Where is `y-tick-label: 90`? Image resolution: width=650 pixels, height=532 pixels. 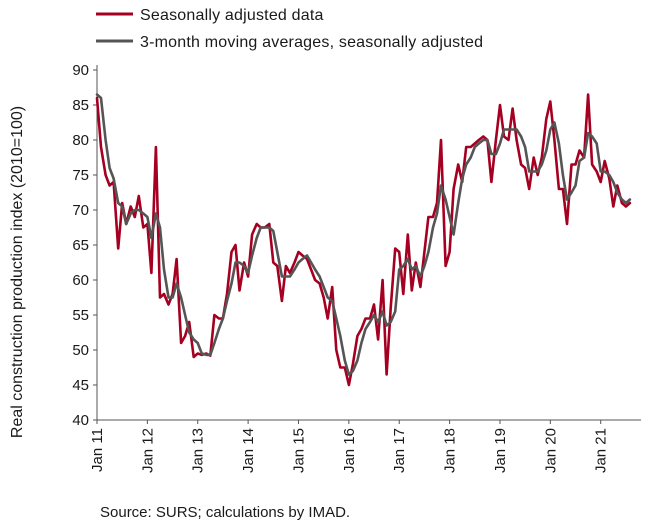
y-tick-label: 90 is located at coordinates (80, 70).